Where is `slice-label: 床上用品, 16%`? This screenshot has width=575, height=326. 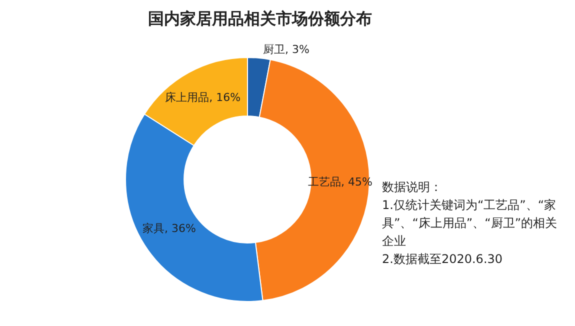 slice-label: 床上用品, 16% is located at coordinates (203, 97).